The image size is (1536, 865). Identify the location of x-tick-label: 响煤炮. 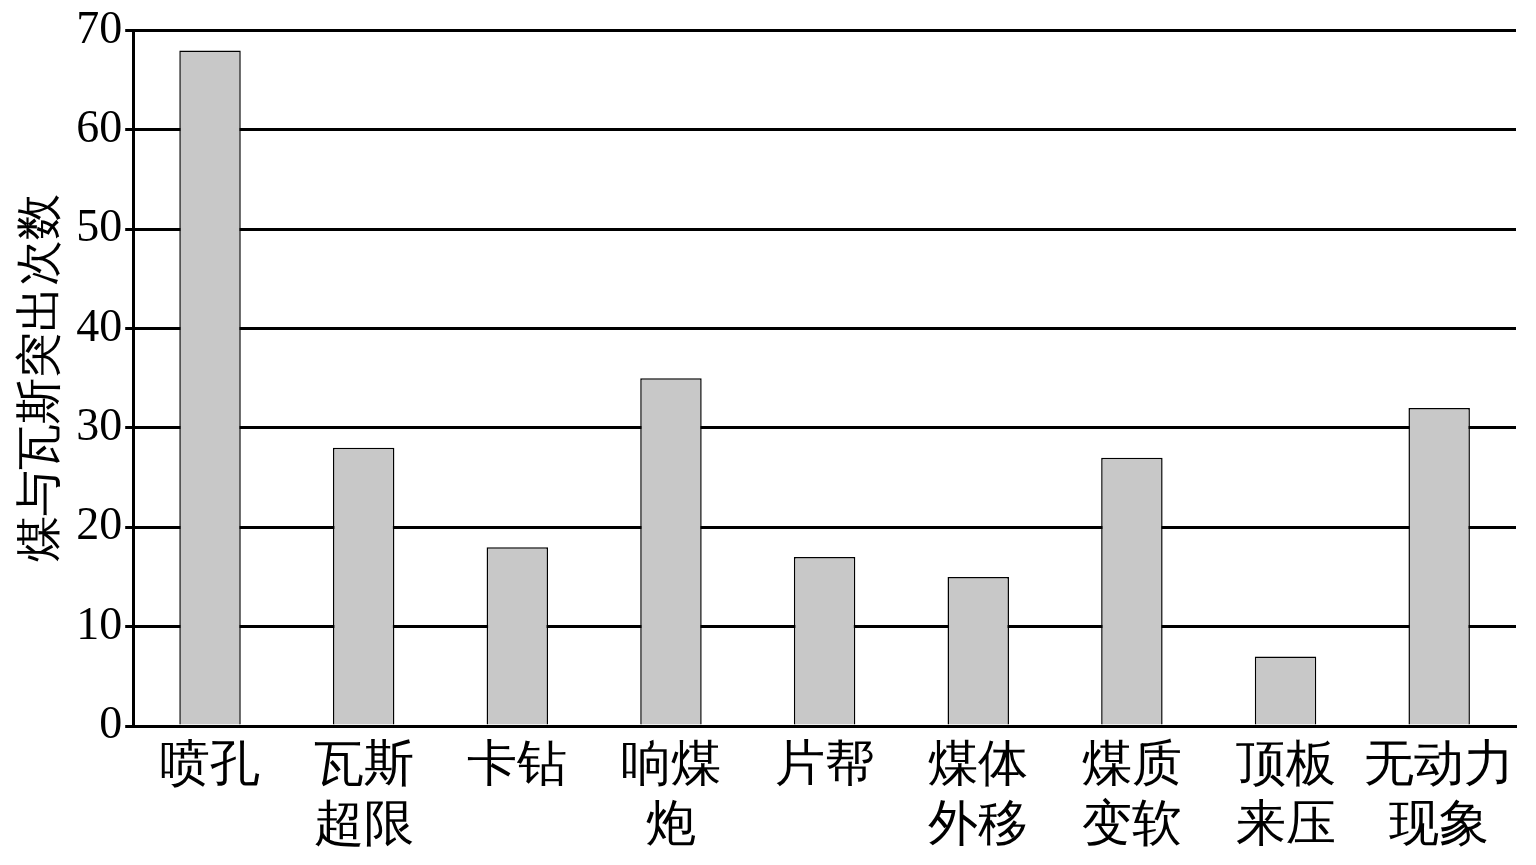
(670, 793).